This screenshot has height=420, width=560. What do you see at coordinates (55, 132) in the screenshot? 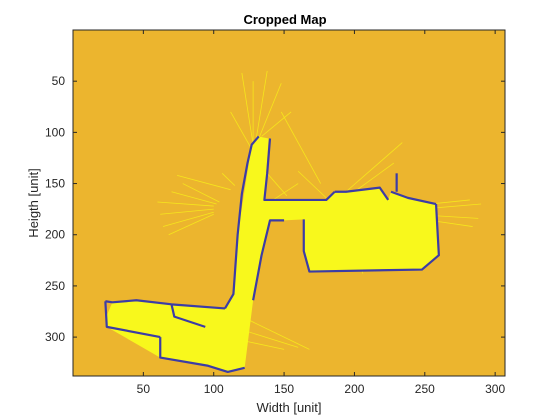
I see `y-tick-label: 100` at bounding box center [55, 132].